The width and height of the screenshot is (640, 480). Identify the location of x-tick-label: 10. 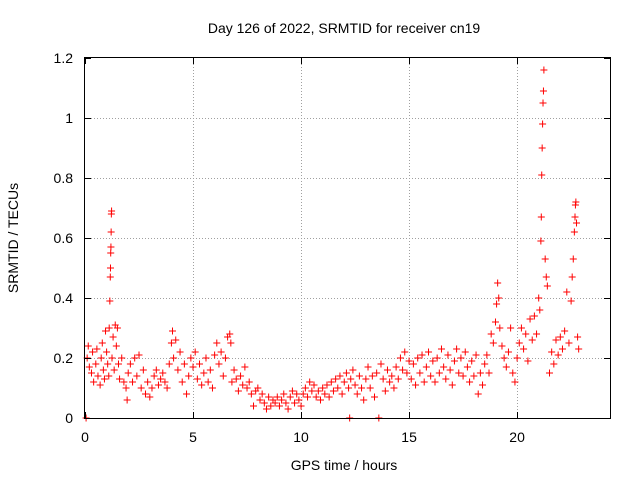
(301, 437).